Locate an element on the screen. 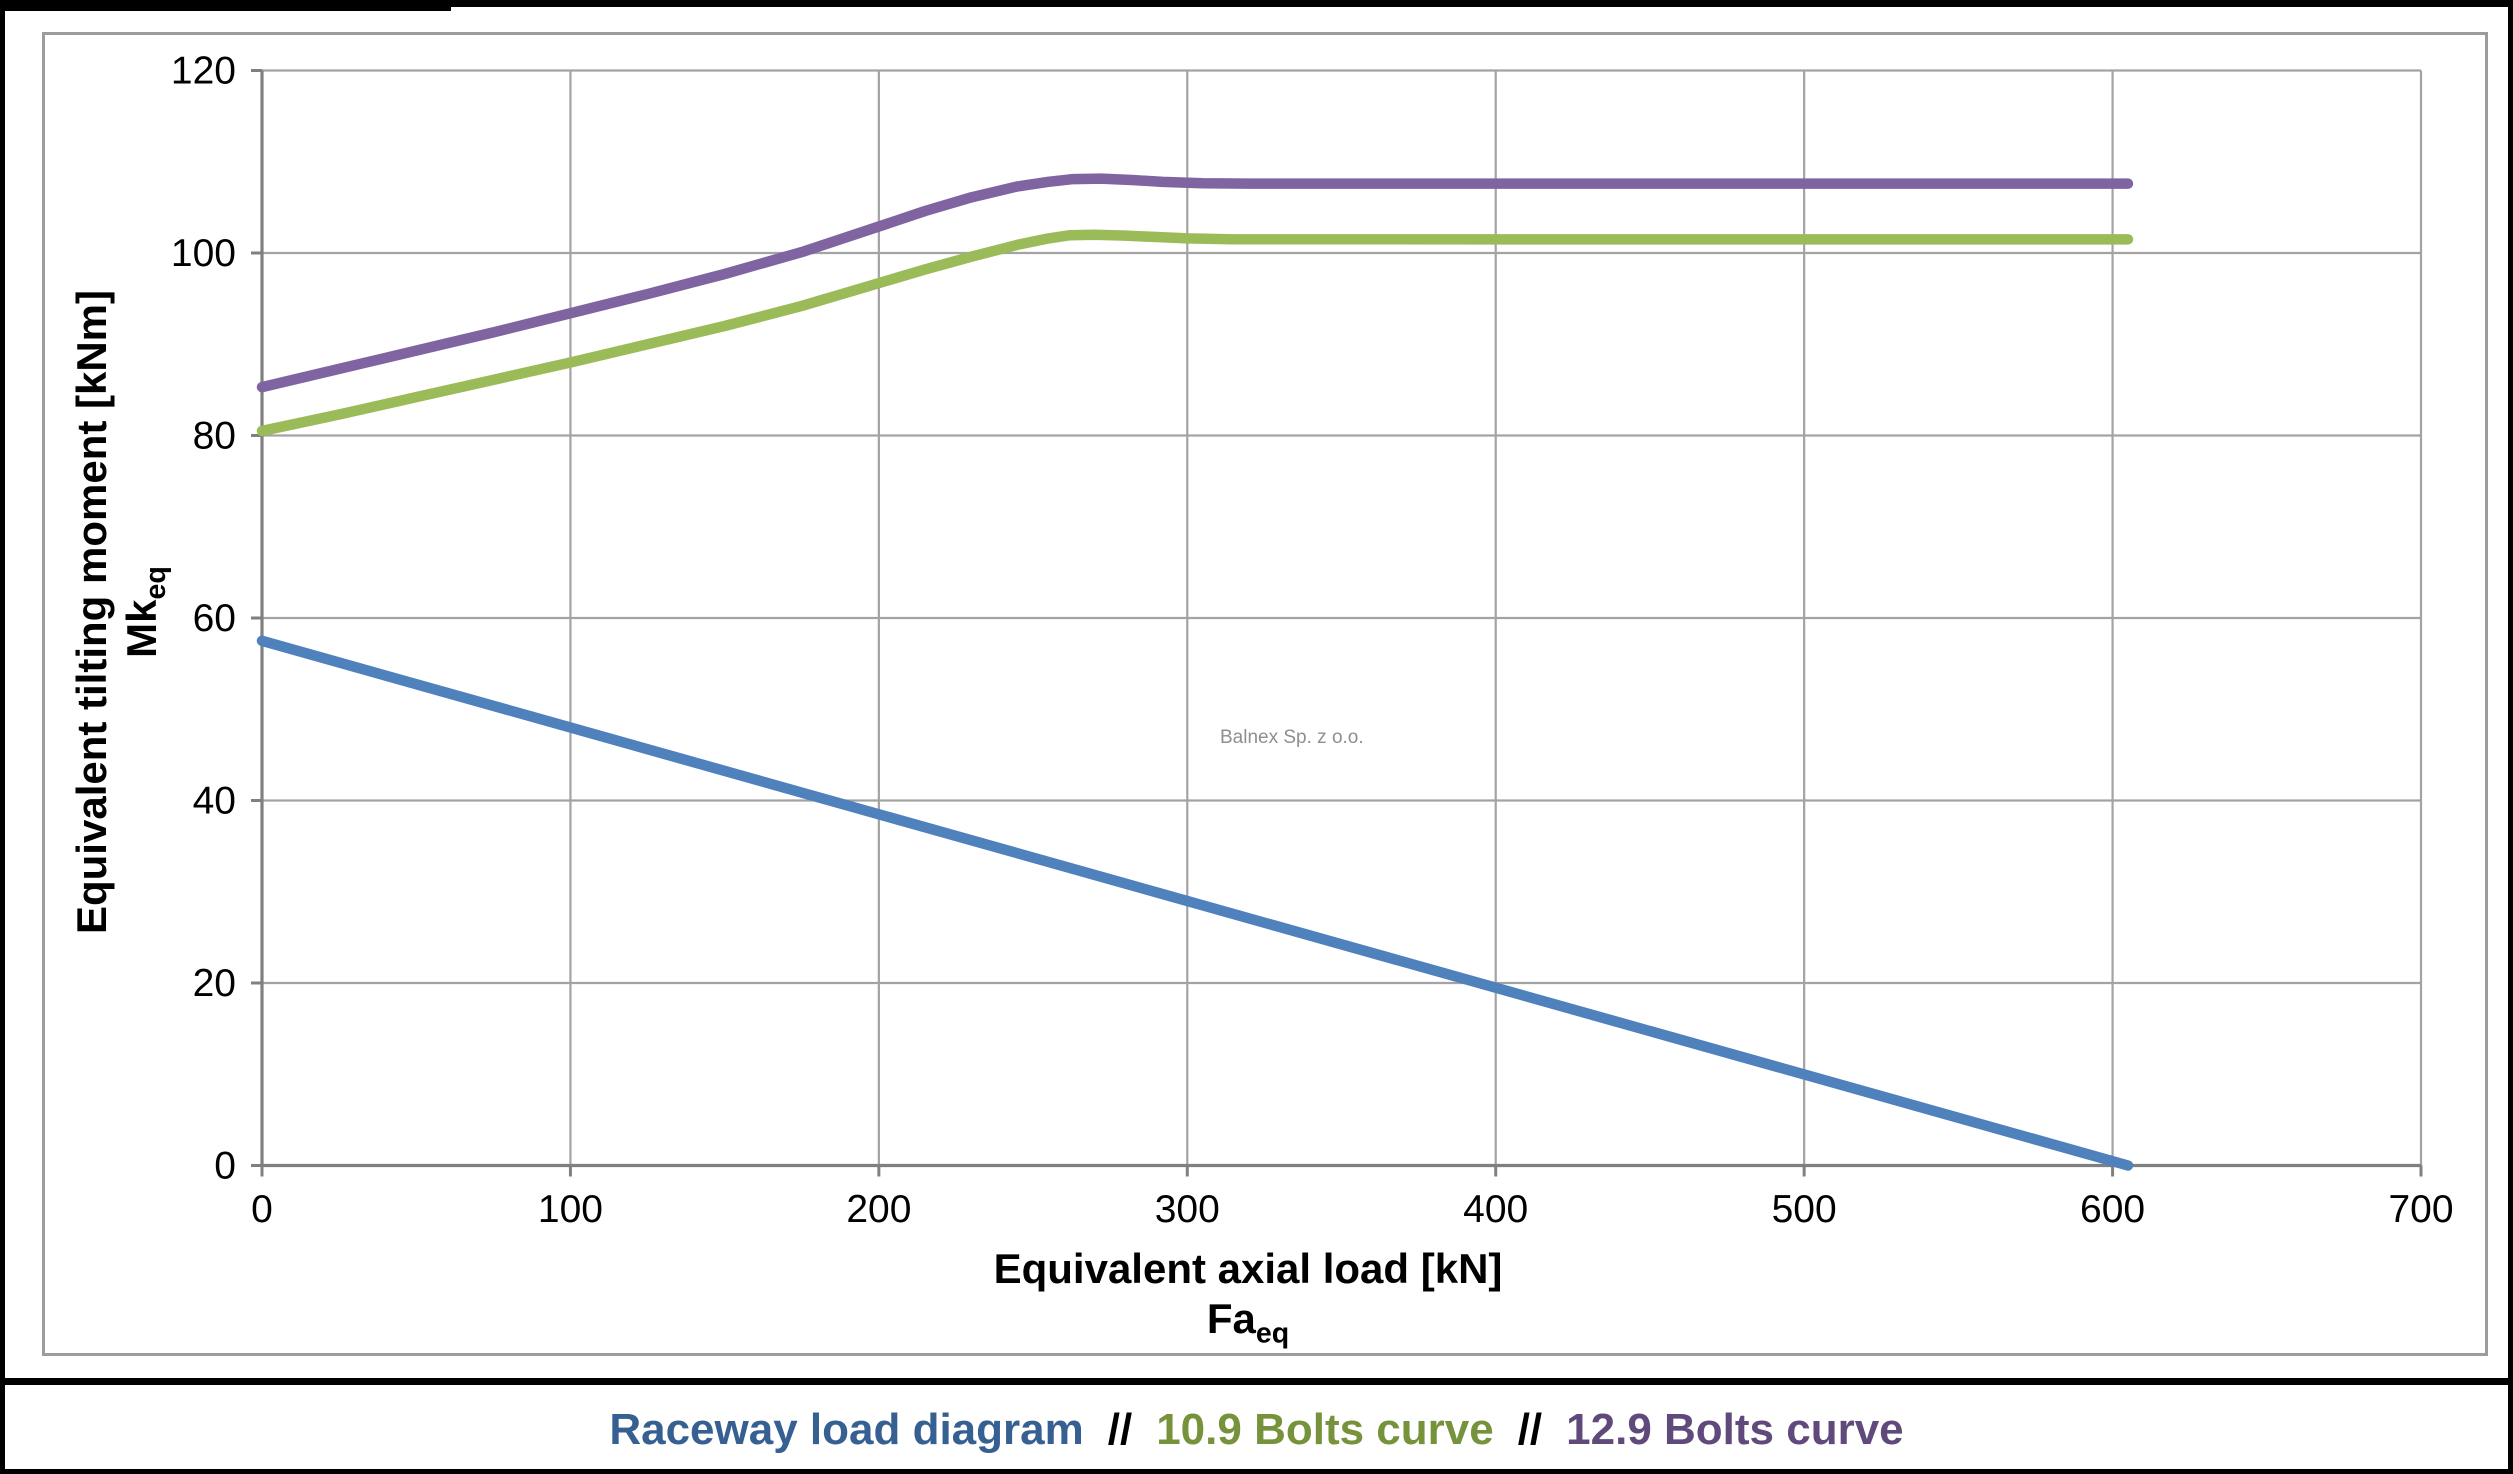  y-tick-label: 120 is located at coordinates (203, 71).